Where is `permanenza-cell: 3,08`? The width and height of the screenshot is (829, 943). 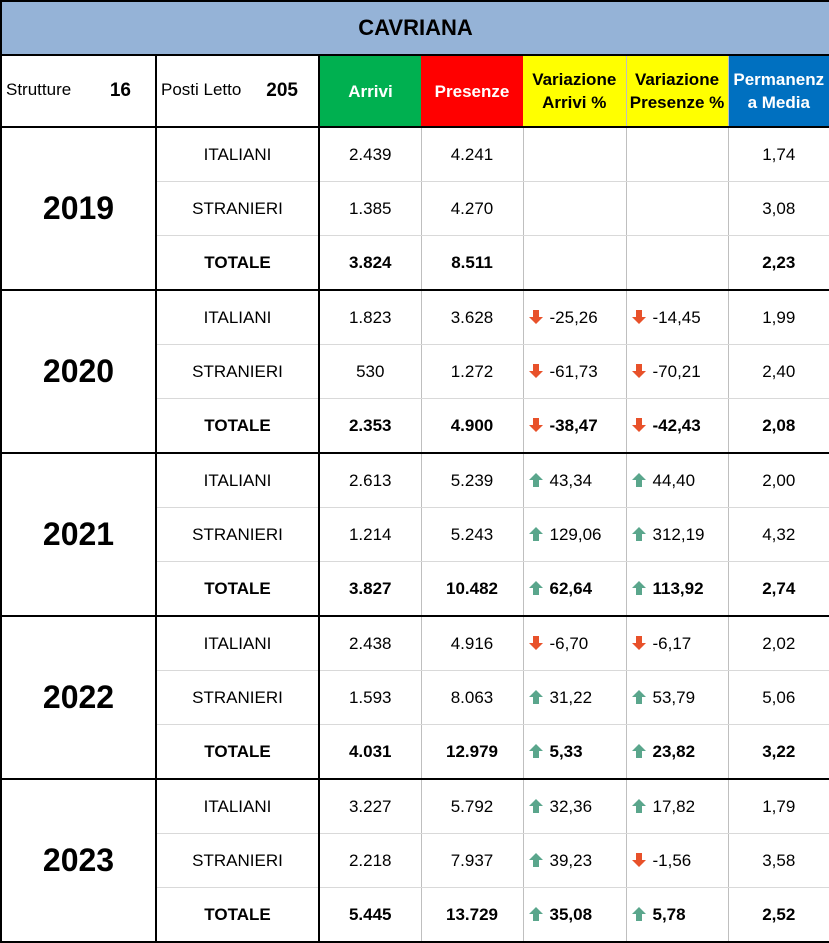
permanenza-cell: 3,08 is located at coordinates (778, 209).